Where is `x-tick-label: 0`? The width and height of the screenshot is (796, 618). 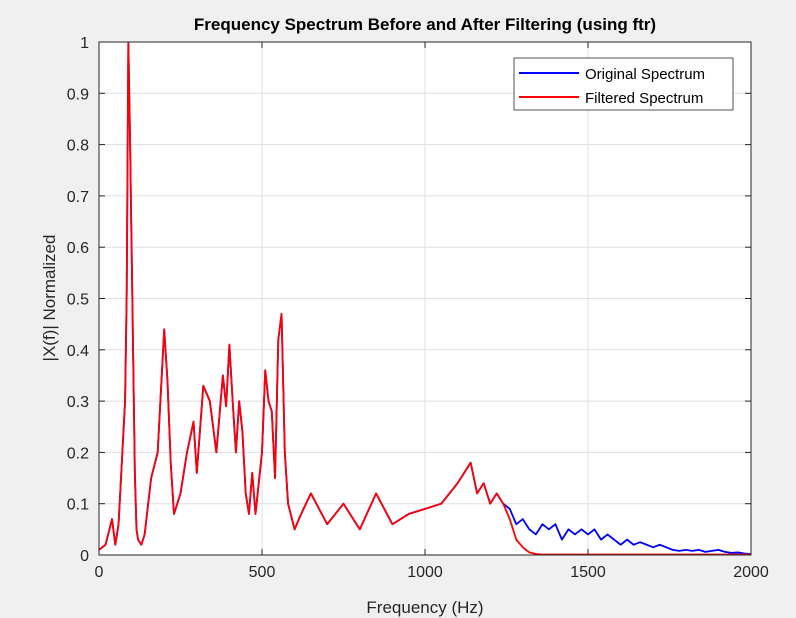 x-tick-label: 0 is located at coordinates (99, 572).